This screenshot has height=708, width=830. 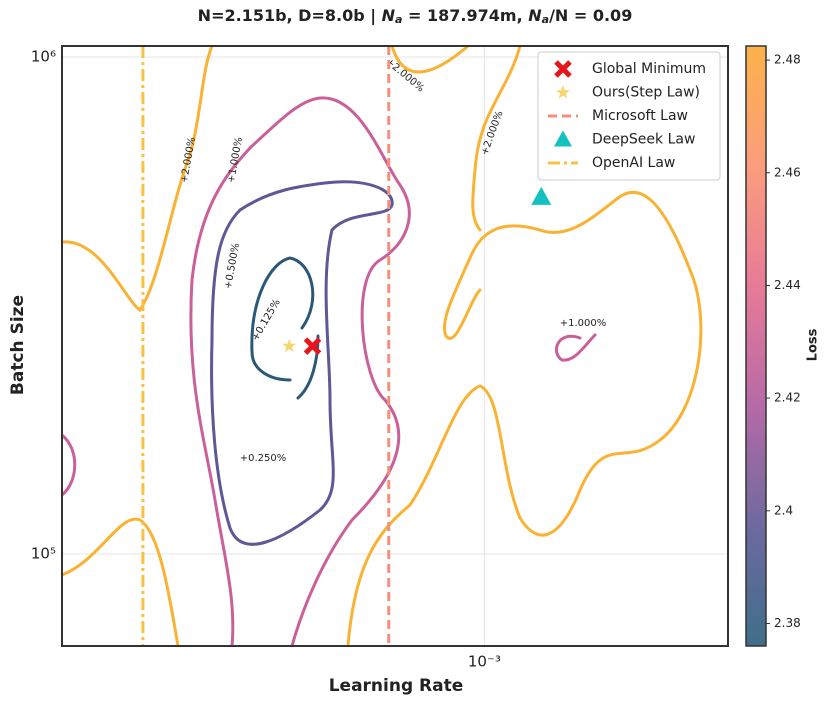 What do you see at coordinates (289, 345) in the screenshot?
I see `star-marker` at bounding box center [289, 345].